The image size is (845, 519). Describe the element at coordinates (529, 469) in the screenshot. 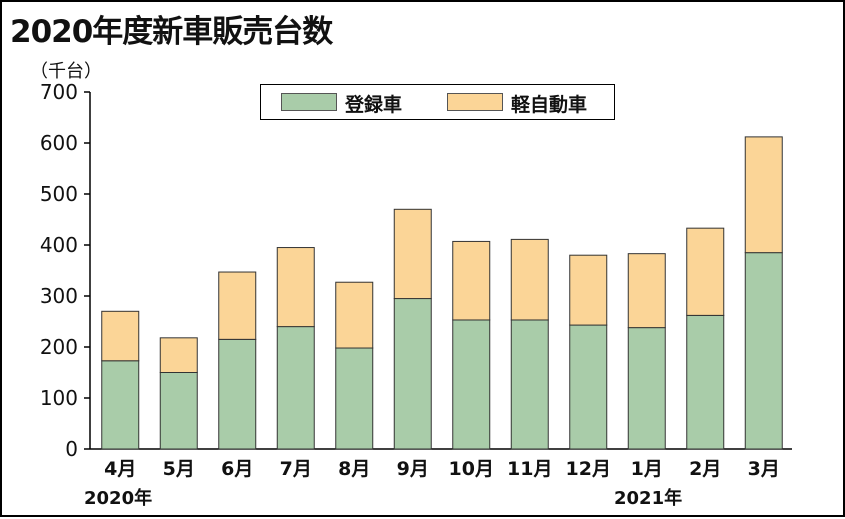

I see `x-tick-label: 11月` at that location.